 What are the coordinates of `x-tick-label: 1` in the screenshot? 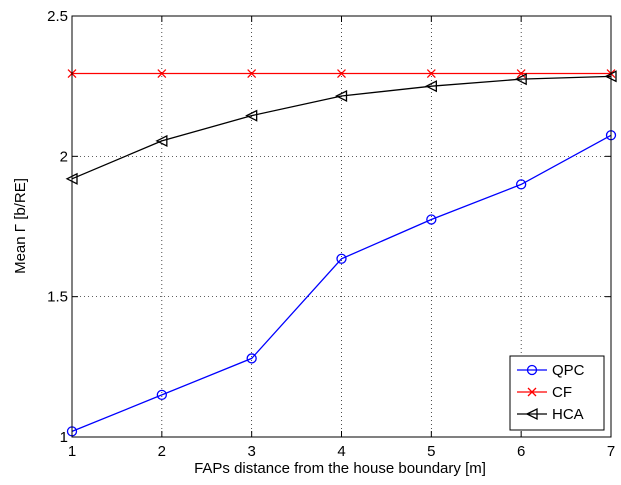 It's located at (72, 451).